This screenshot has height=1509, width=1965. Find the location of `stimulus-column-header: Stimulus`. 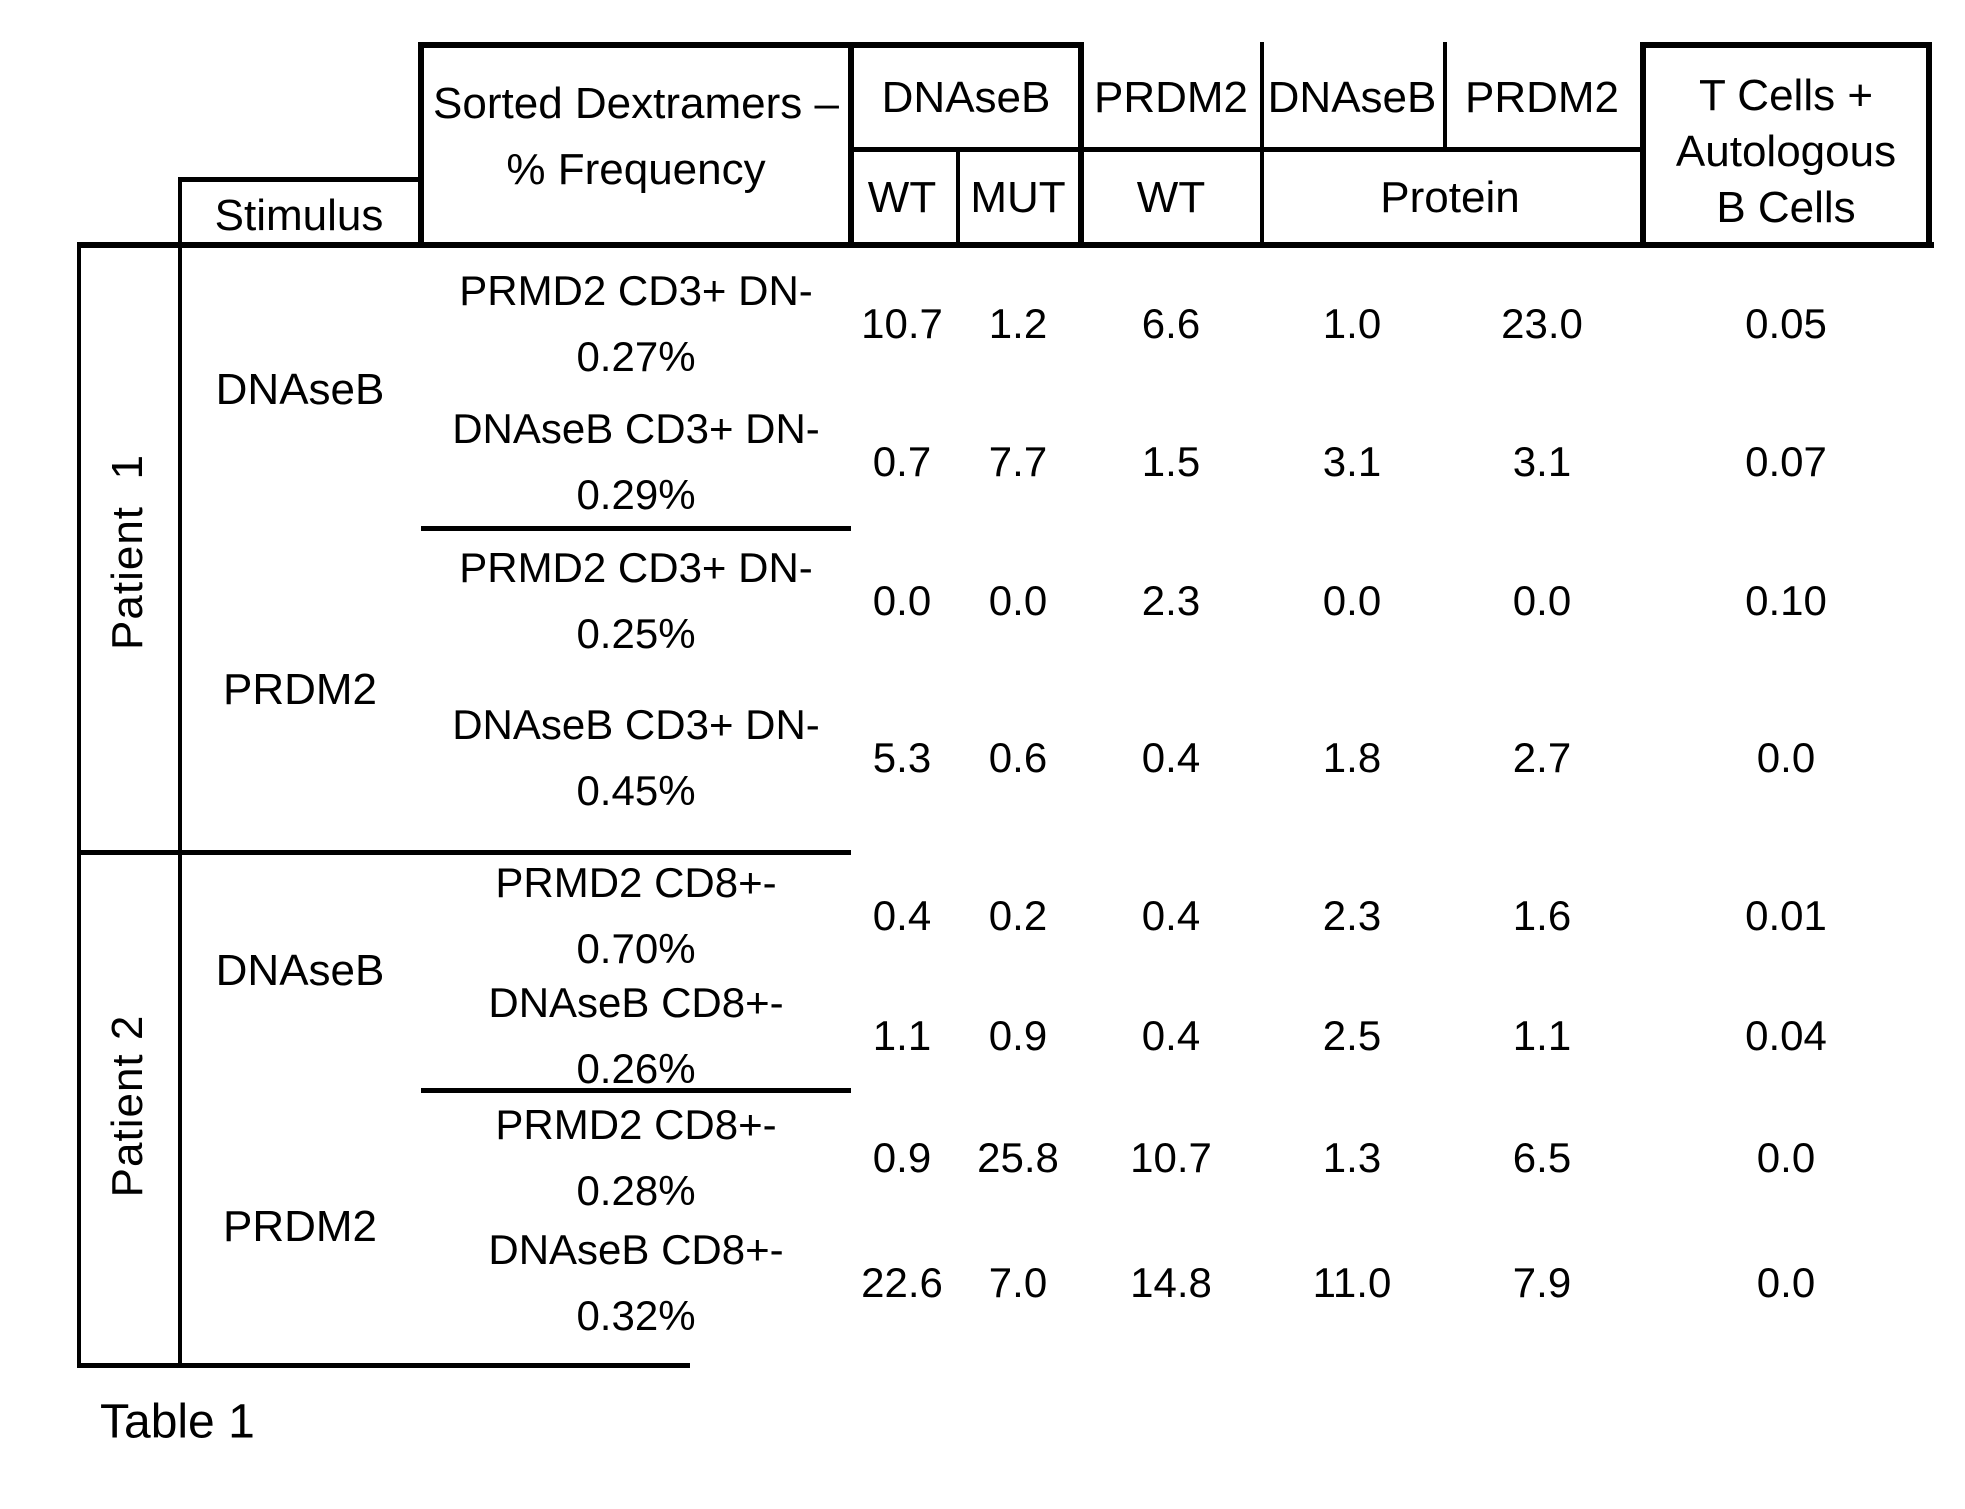

stimulus-column-header: Stimulus is located at coordinates (299, 215).